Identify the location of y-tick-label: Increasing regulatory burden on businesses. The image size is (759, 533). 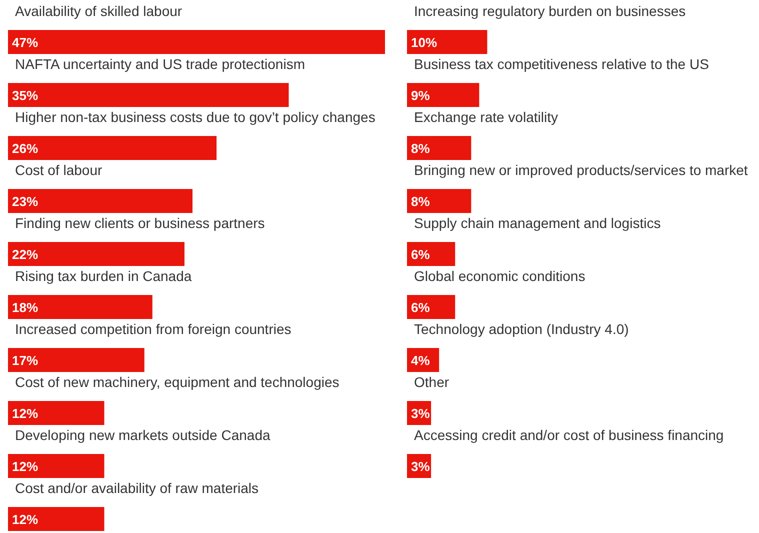
(550, 11).